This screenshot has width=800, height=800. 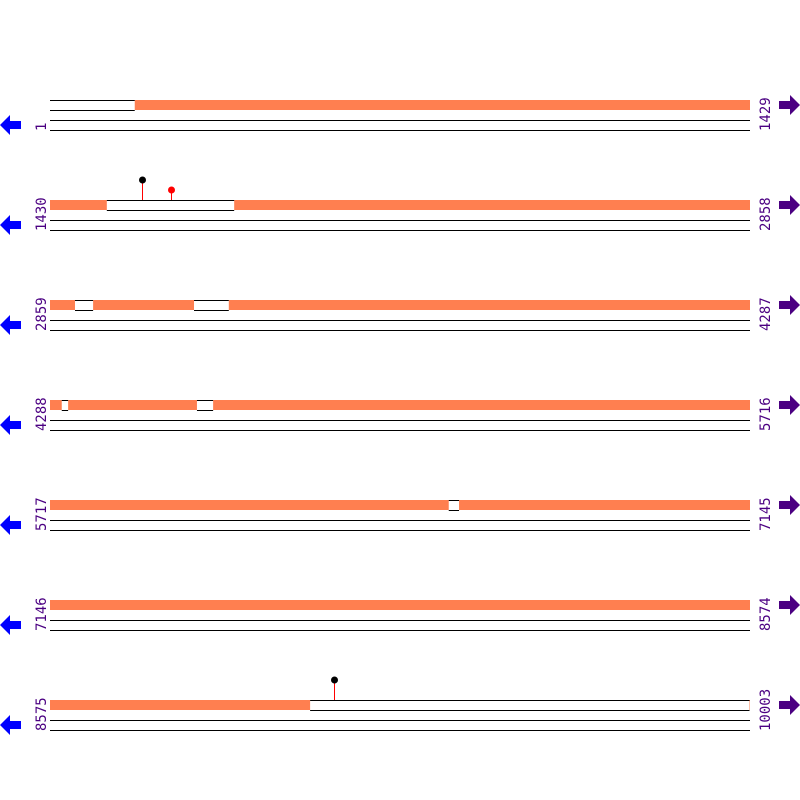 I want to click on sequence-row: 8575 10003, so click(x=400, y=705).